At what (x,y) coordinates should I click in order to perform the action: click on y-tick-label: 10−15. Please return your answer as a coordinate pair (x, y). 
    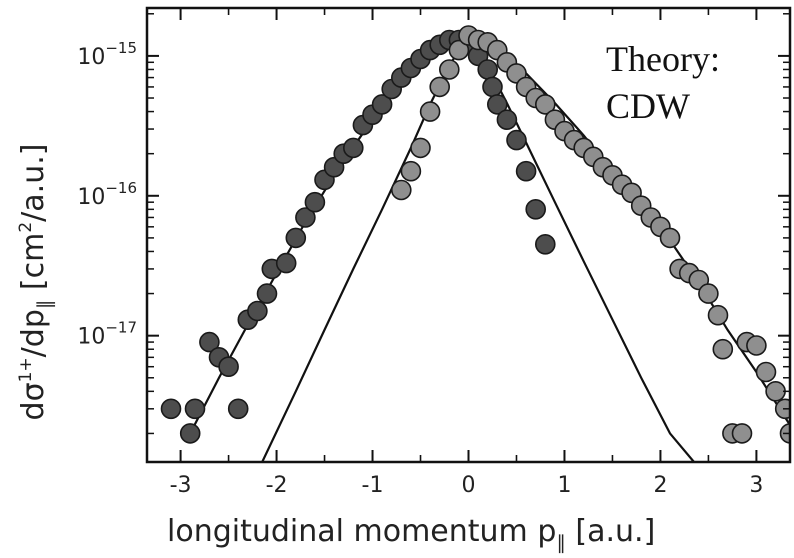
    Looking at the image, I should click on (107, 54).